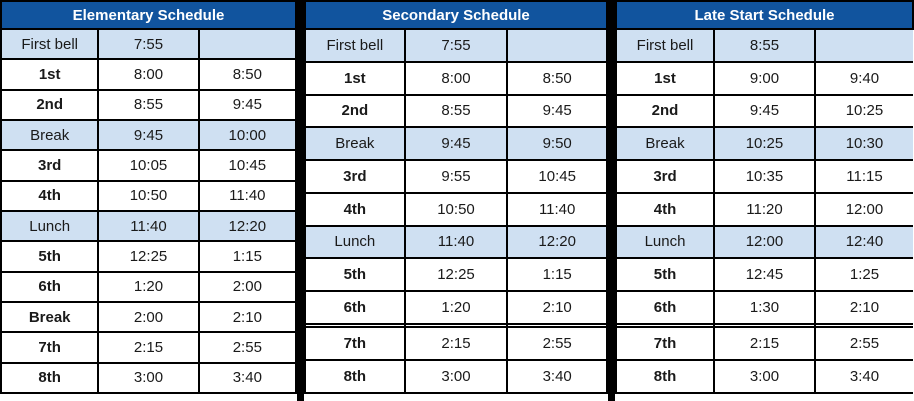 This screenshot has height=401, width=914. I want to click on start-time-cell: 7:55, so click(148, 44).